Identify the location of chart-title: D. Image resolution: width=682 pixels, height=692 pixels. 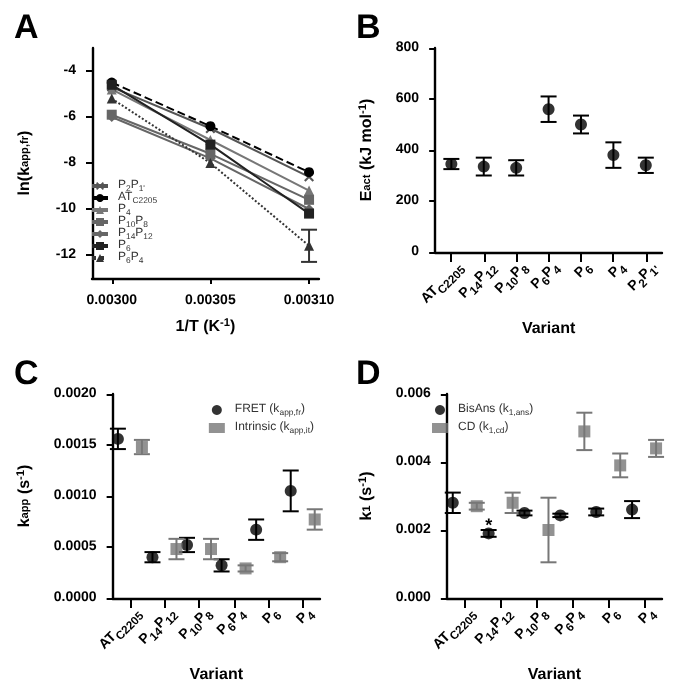
(368, 373).